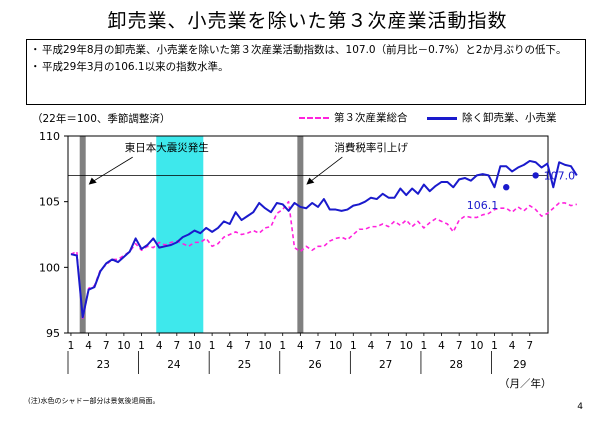  I want to click on x-axis-unit: （月／年）, so click(525, 383).